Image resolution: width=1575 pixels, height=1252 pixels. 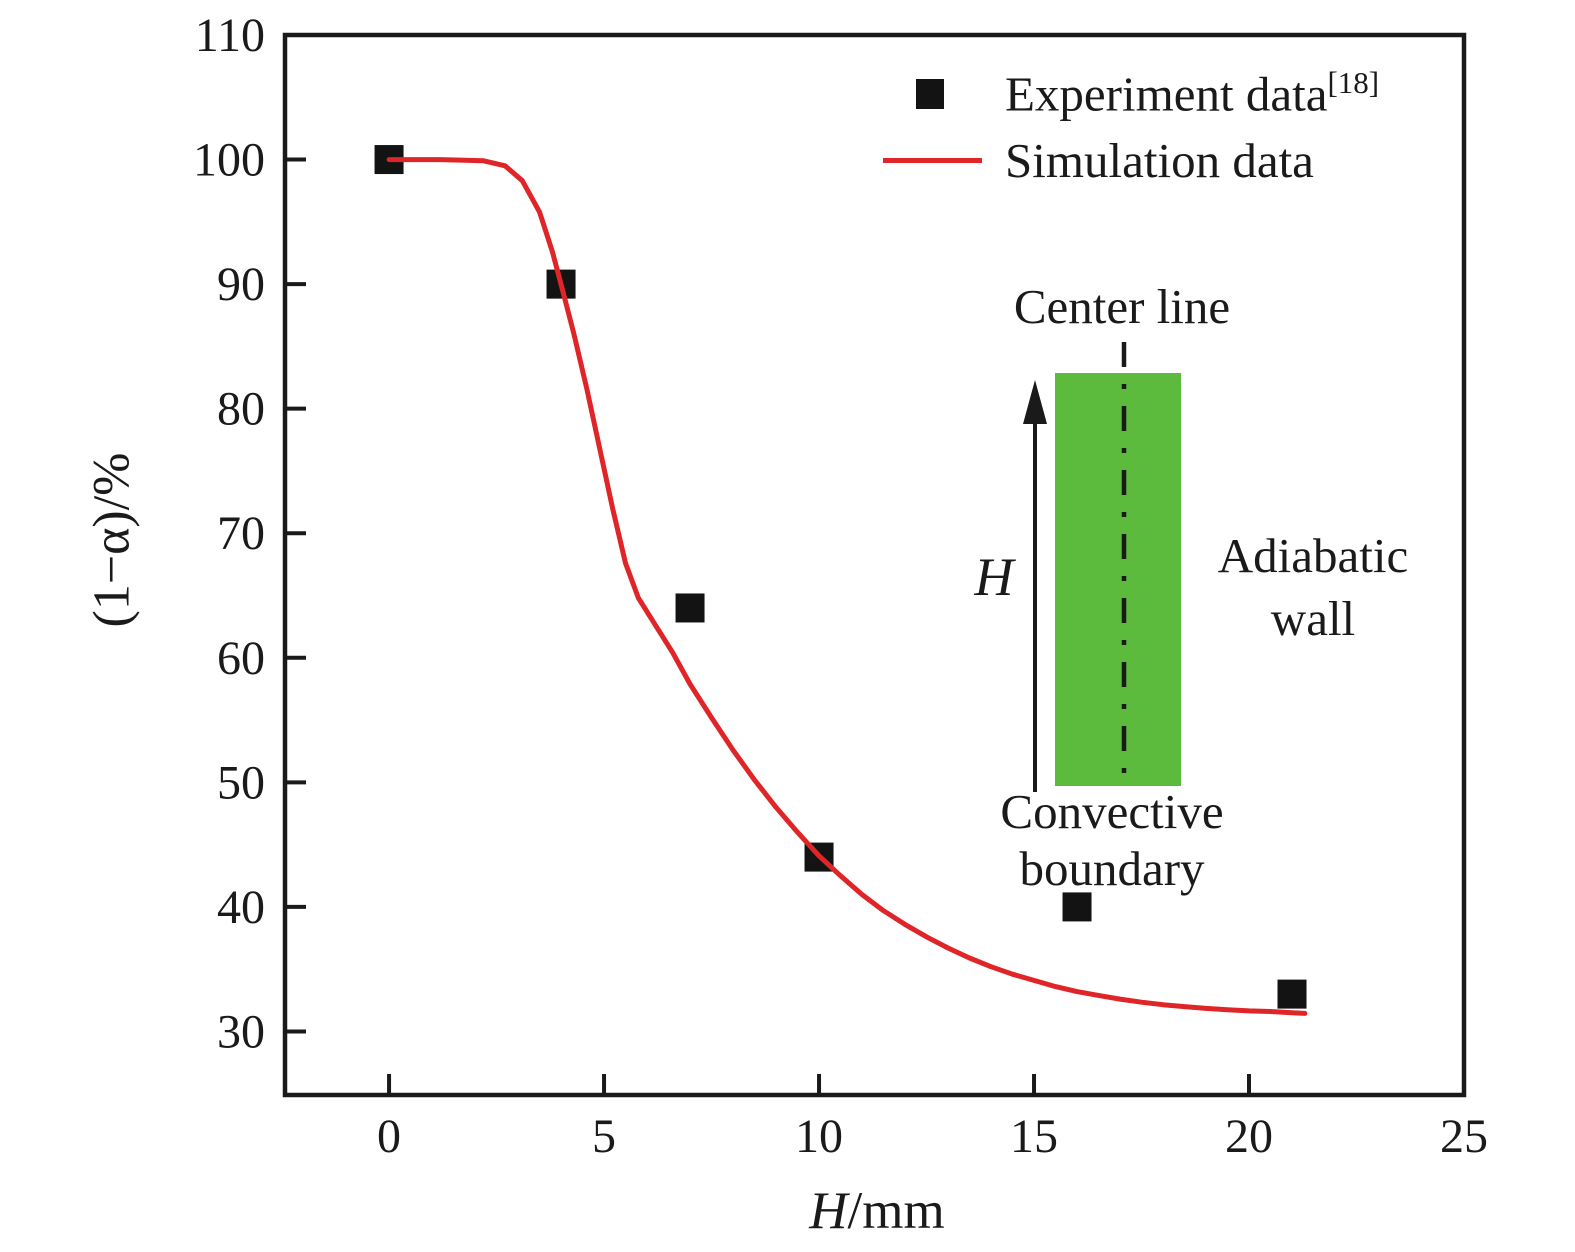 What do you see at coordinates (241, 409) in the screenshot?
I see `y-tick-label: 80` at bounding box center [241, 409].